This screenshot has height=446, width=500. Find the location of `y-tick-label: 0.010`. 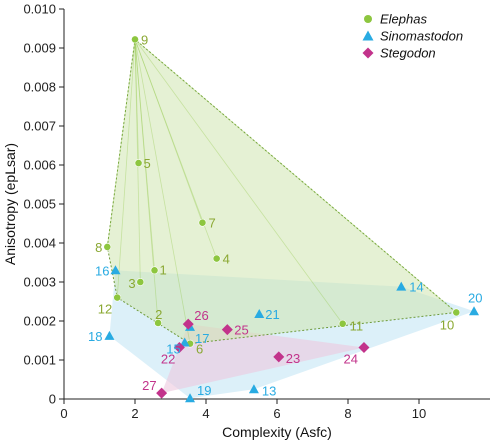

y-tick-label: 0.010 is located at coordinates (39, 9).